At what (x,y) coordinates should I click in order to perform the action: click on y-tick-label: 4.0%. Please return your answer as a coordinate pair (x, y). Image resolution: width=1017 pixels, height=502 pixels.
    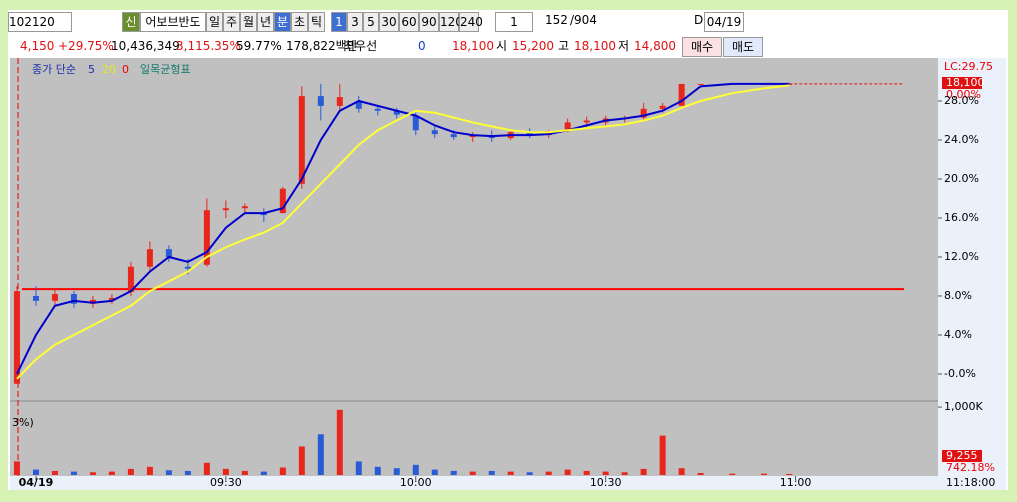
    Looking at the image, I should click on (958, 334).